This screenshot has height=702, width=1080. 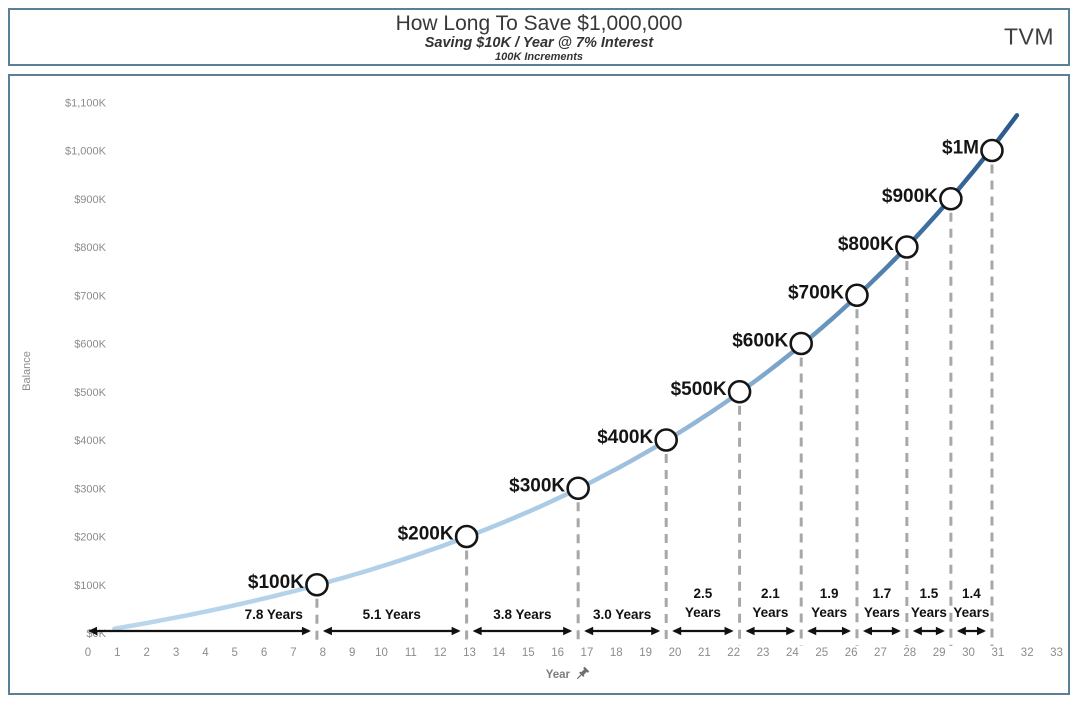 I want to click on milestone-label: $100K, so click(x=276, y=582).